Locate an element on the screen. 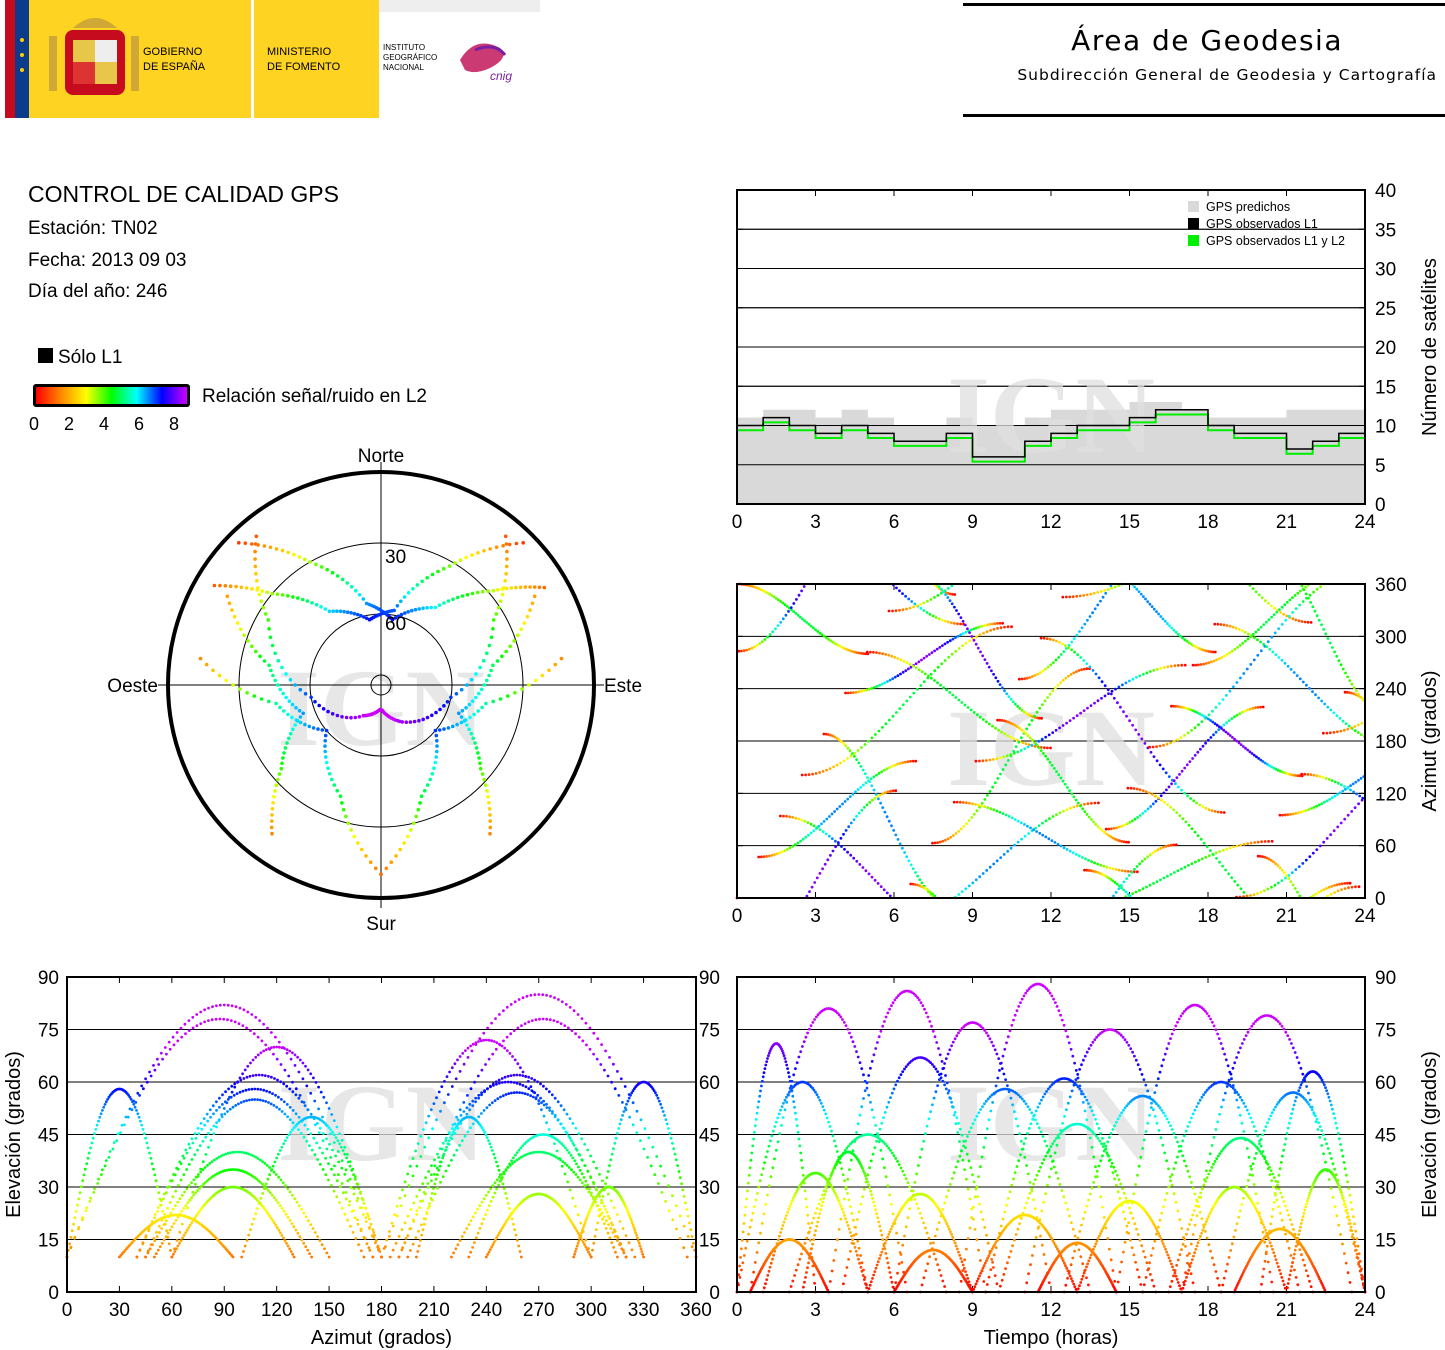 The image size is (1445, 1350). y-tick-label-left: 45 is located at coordinates (709, 1136).